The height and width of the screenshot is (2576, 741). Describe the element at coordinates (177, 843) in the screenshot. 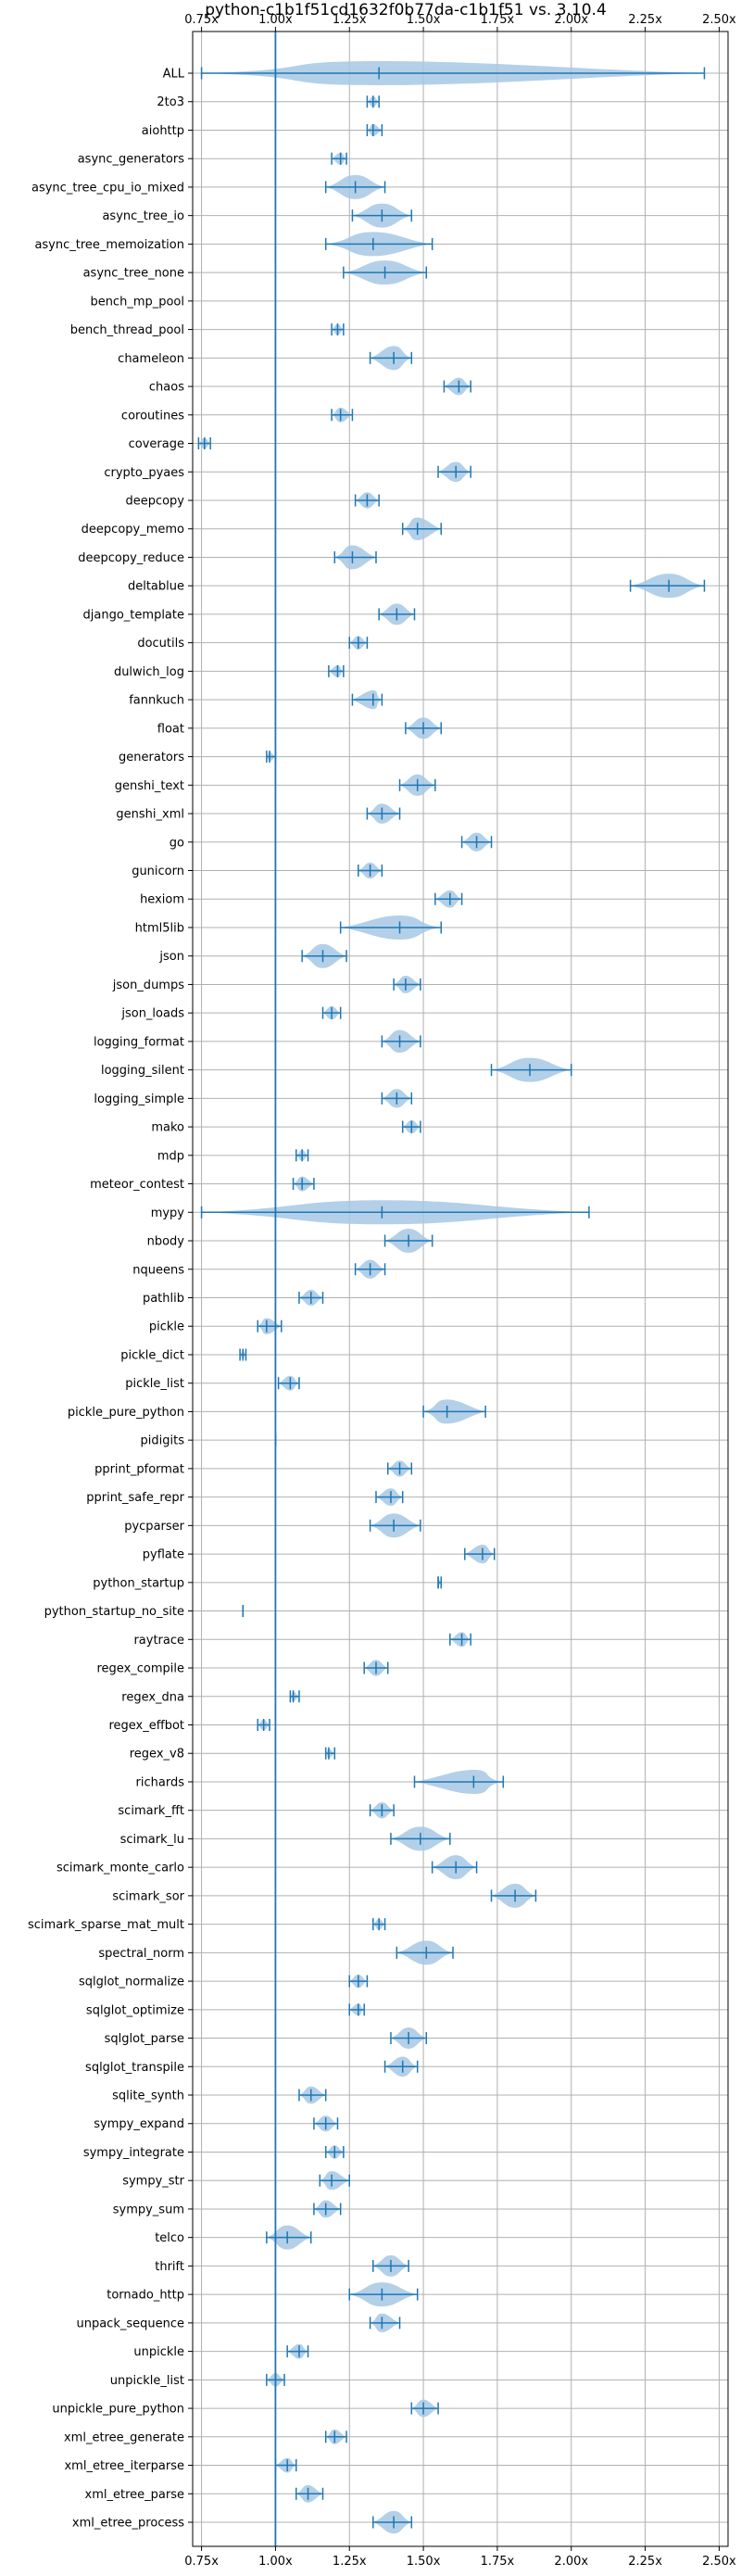

I see `y-tick-label: go` at that location.